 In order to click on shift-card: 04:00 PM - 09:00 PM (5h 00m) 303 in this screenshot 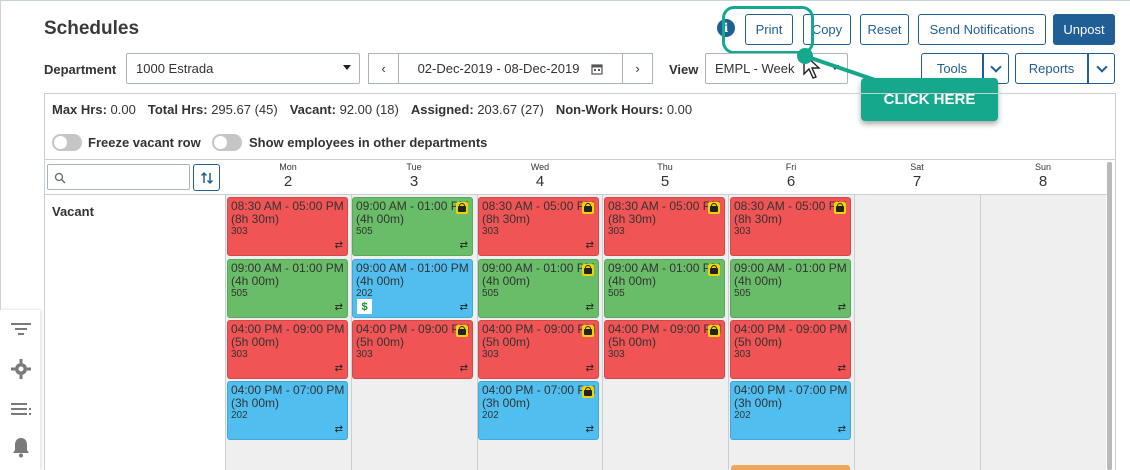, I will do `click(664, 349)`.